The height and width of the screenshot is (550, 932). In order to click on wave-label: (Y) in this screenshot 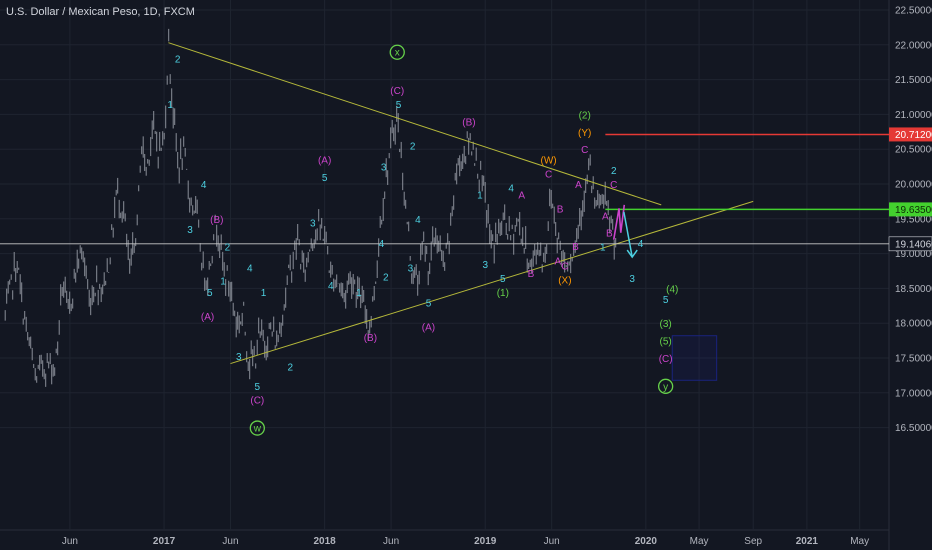, I will do `click(584, 133)`.